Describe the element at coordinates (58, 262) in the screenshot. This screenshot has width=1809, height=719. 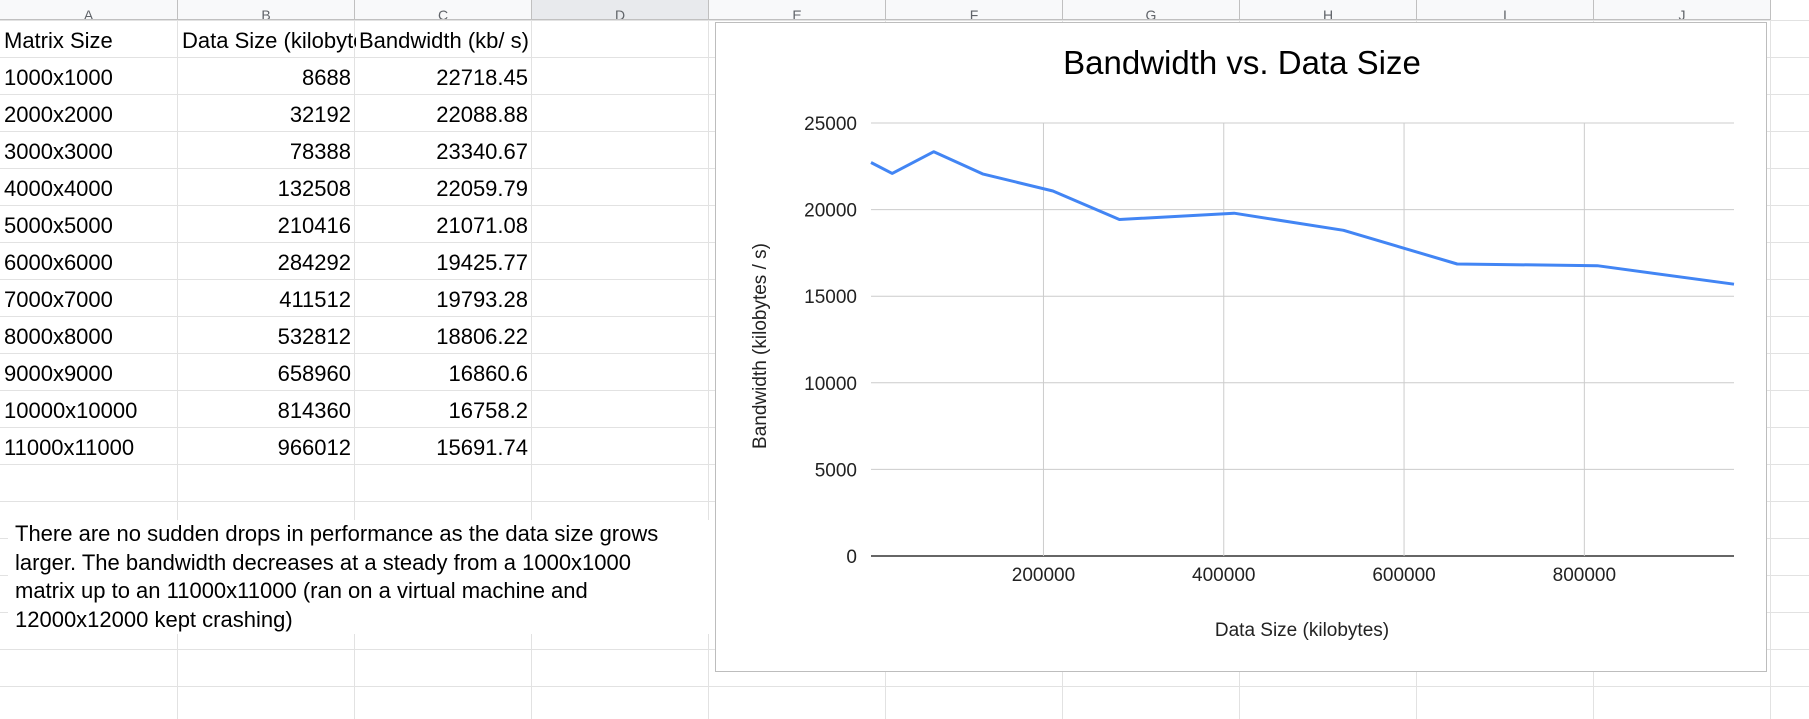
I see `matrix-size-cell: 6000x6000` at that location.